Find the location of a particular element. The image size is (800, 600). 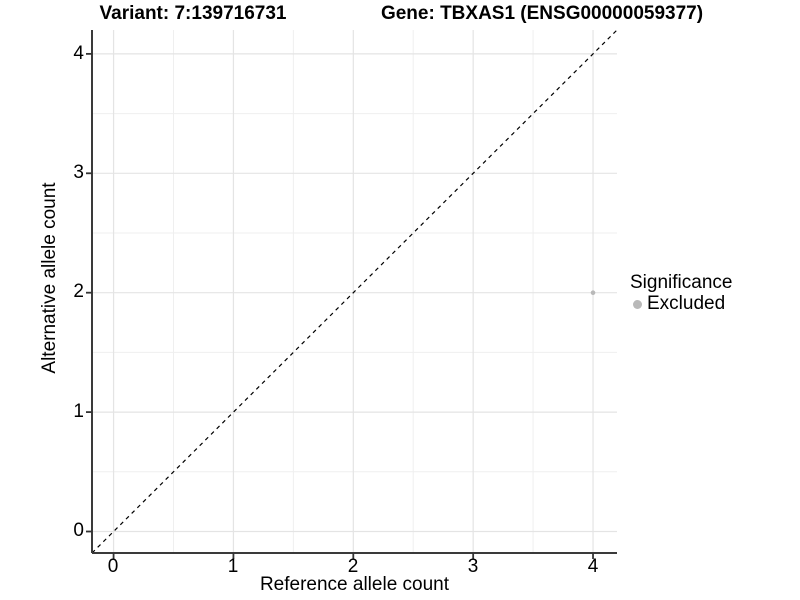

y-tick-label-2: 2 is located at coordinates (78, 291).